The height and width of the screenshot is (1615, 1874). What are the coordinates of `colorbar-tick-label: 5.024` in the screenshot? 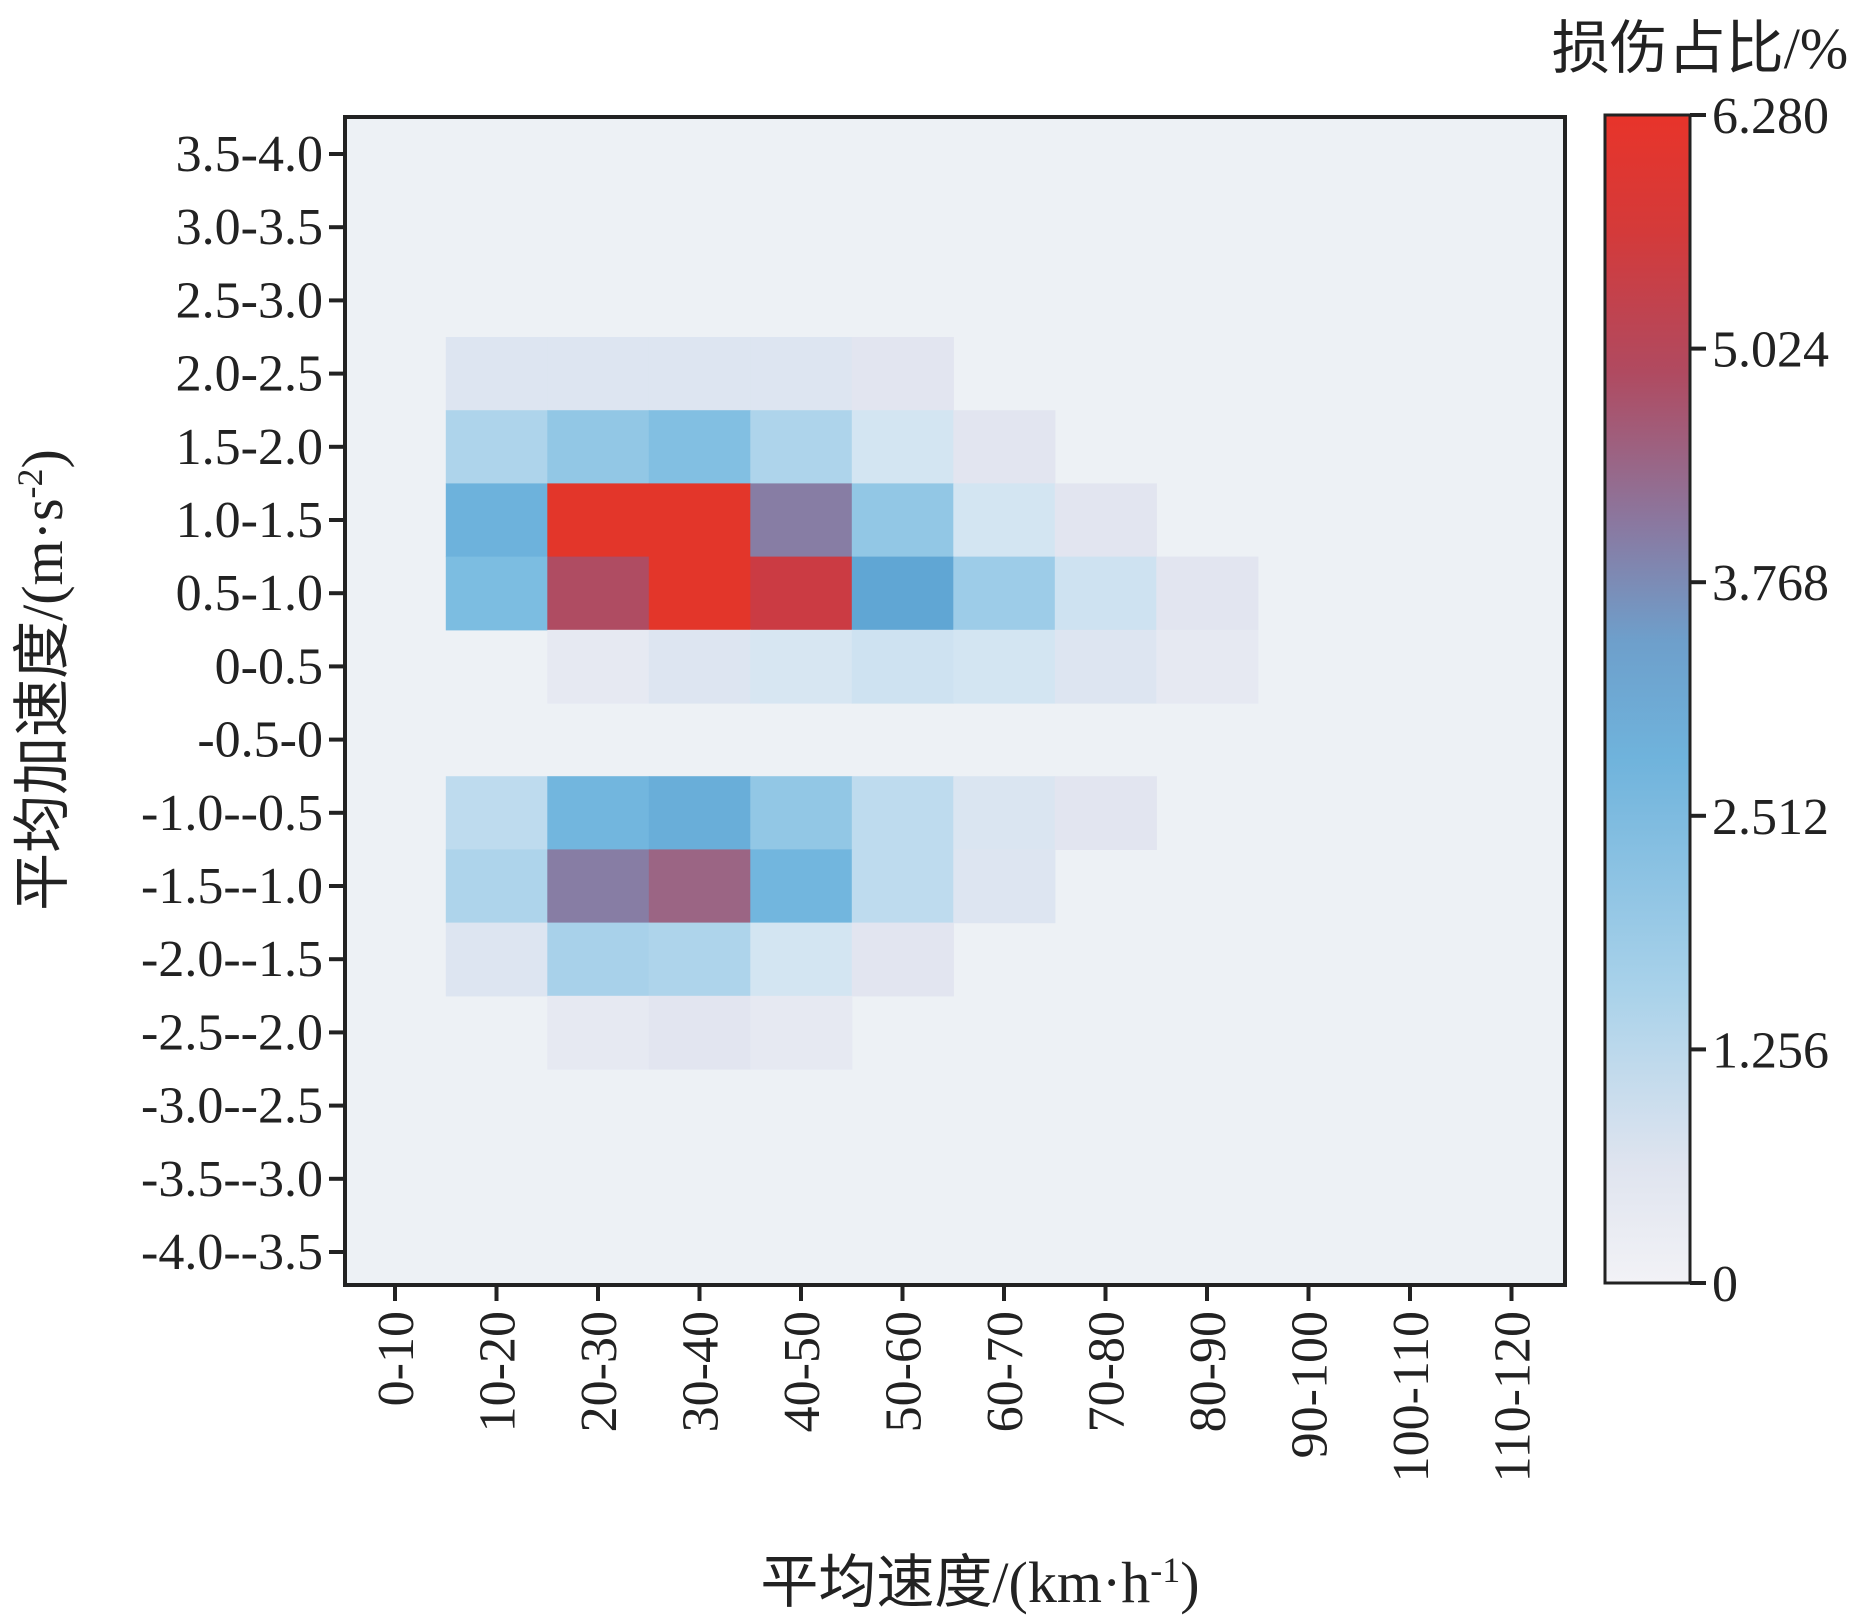 It's located at (1770, 350).